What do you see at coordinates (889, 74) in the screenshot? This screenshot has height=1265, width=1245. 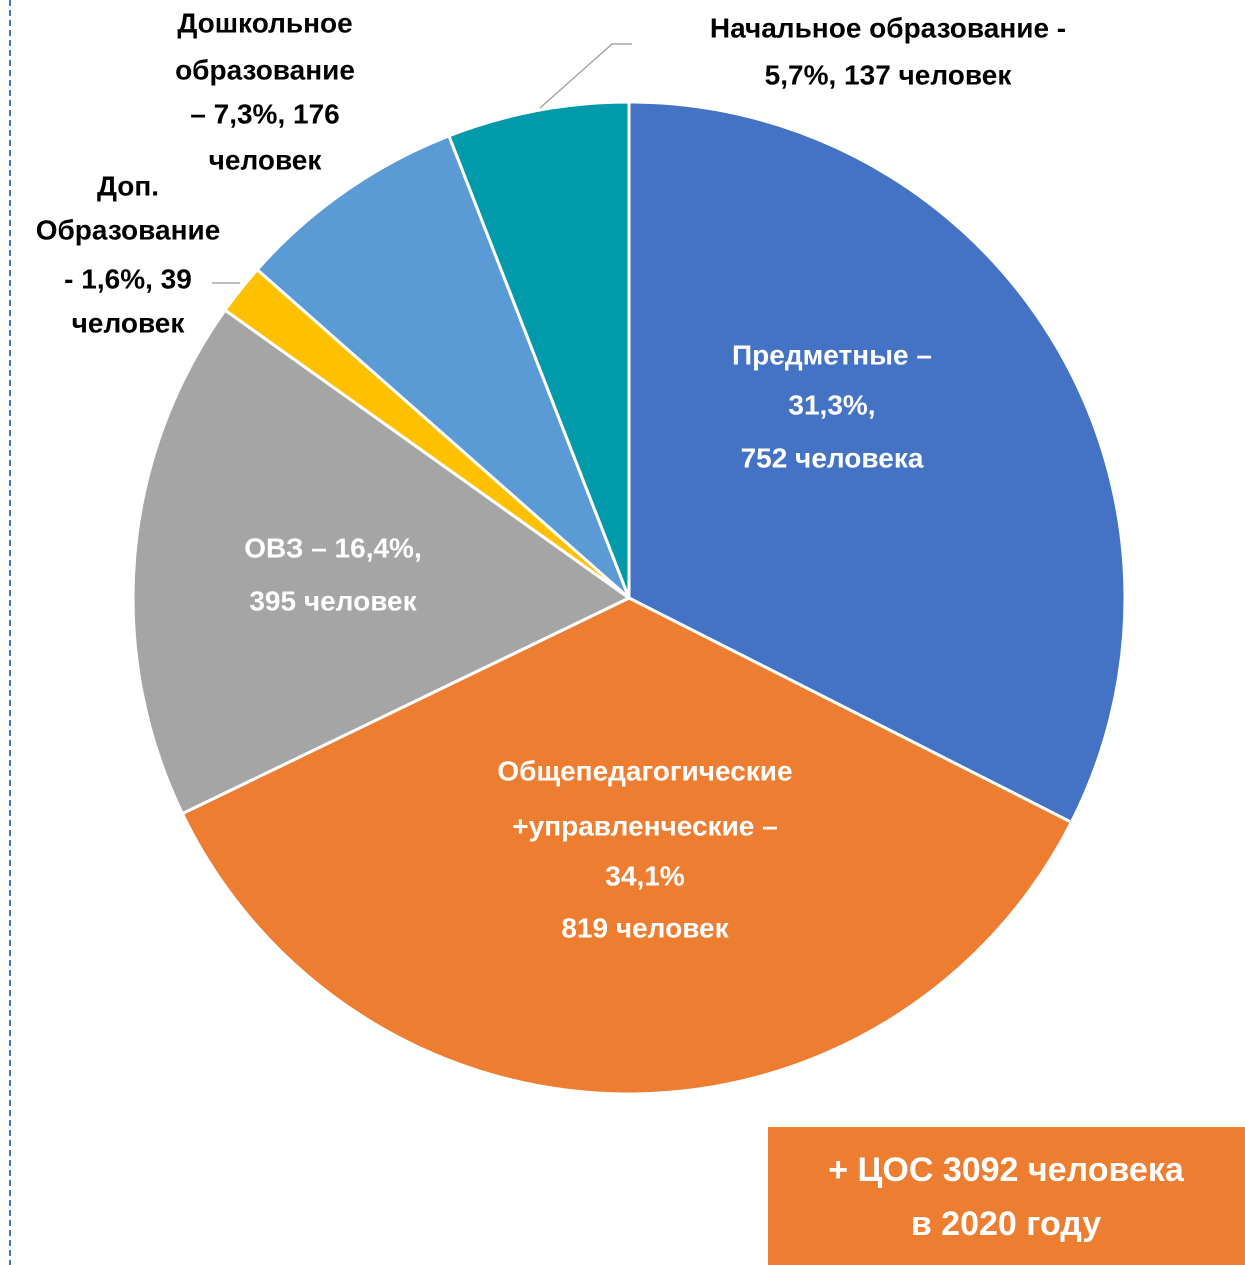 I see `slice-label: 5,7%, 137 человек` at bounding box center [889, 74].